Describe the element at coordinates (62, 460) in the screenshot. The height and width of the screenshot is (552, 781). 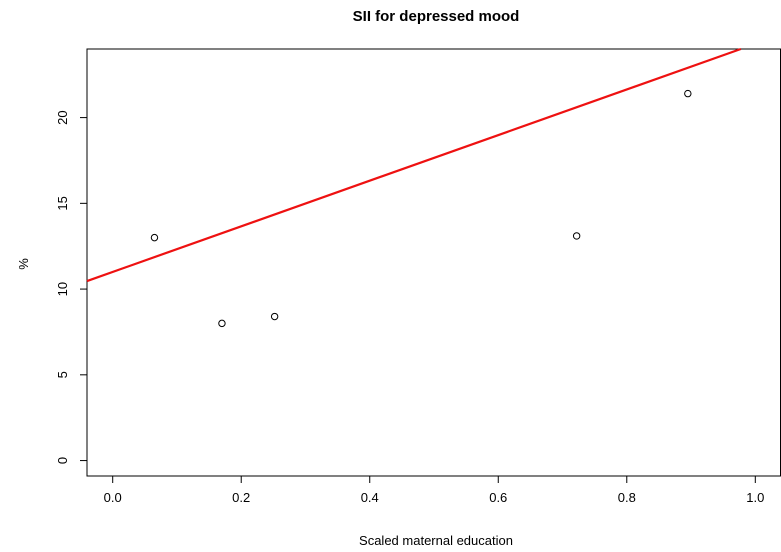
I see `y-tick-label: 0` at that location.